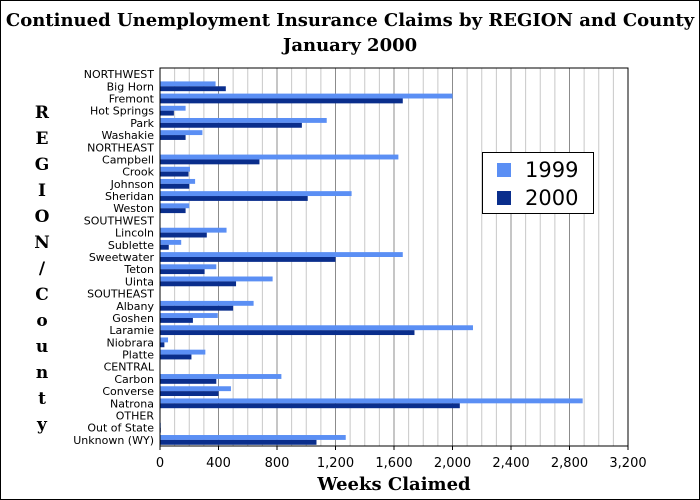 The width and height of the screenshot is (700, 500). Describe the element at coordinates (176, 320) in the screenshot. I see `bar-2000-goshen` at that location.